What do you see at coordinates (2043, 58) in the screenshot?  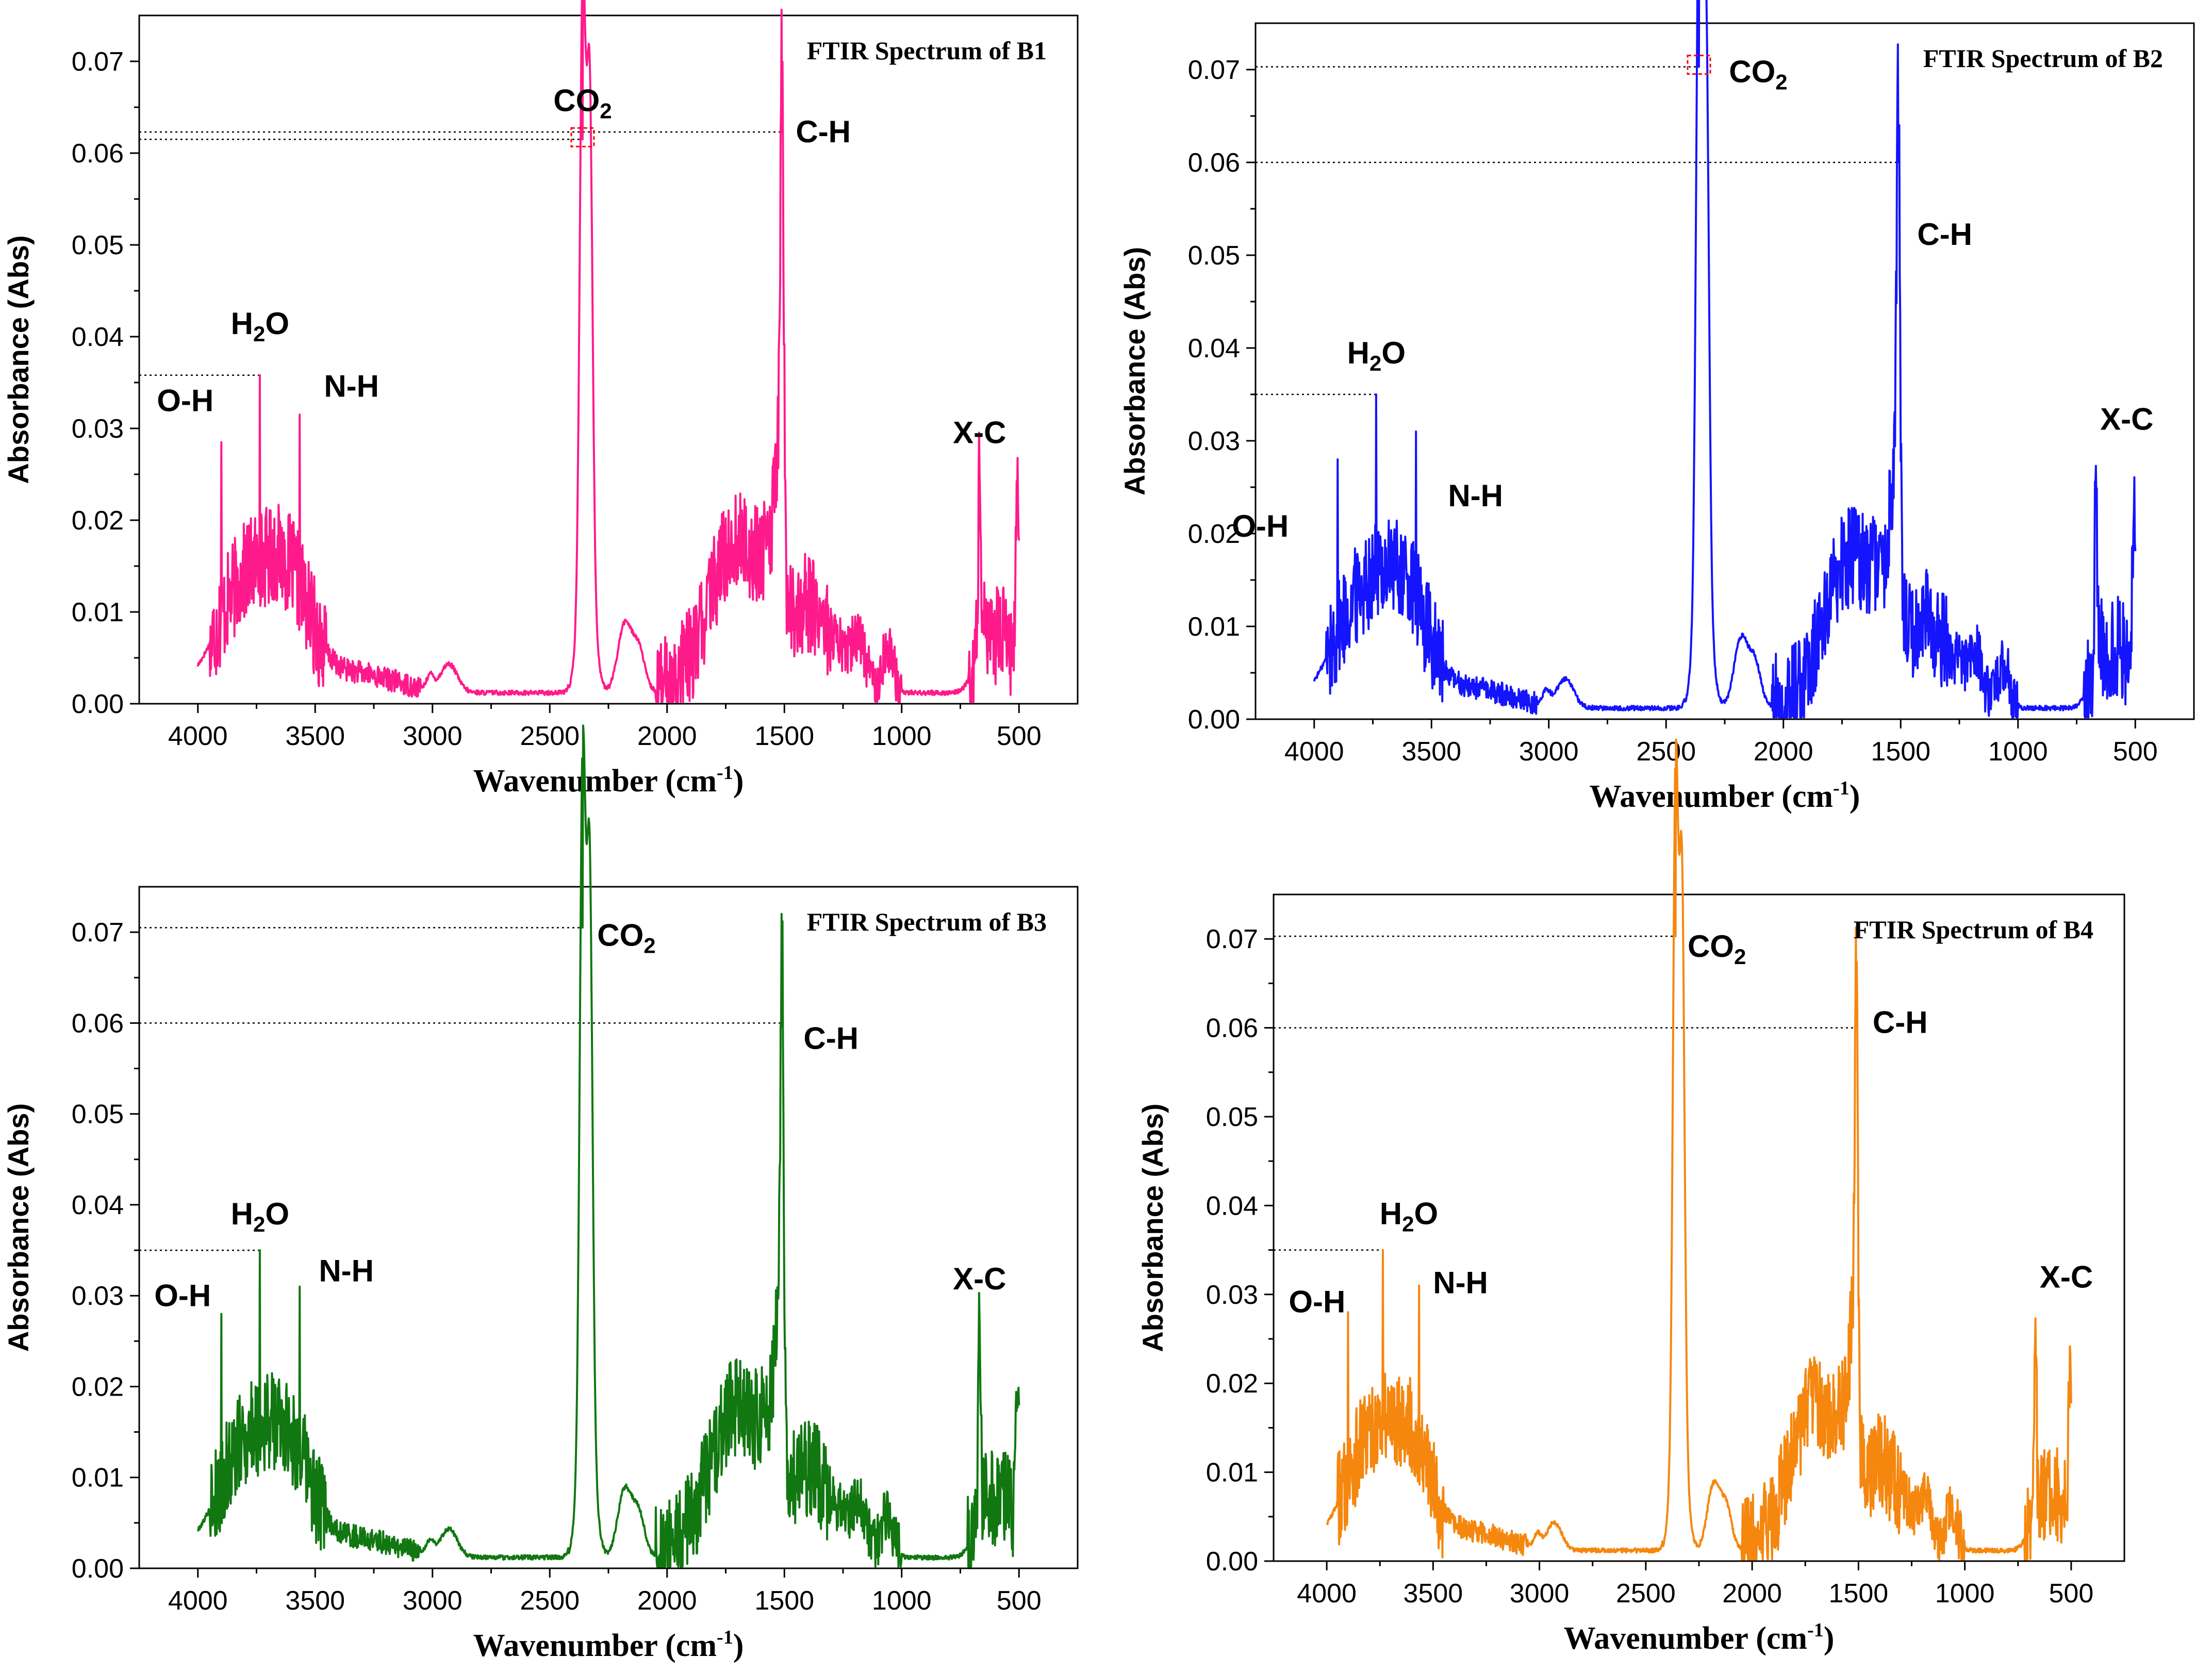 I see `panel-title: FTIR Spectrum of B2` at bounding box center [2043, 58].